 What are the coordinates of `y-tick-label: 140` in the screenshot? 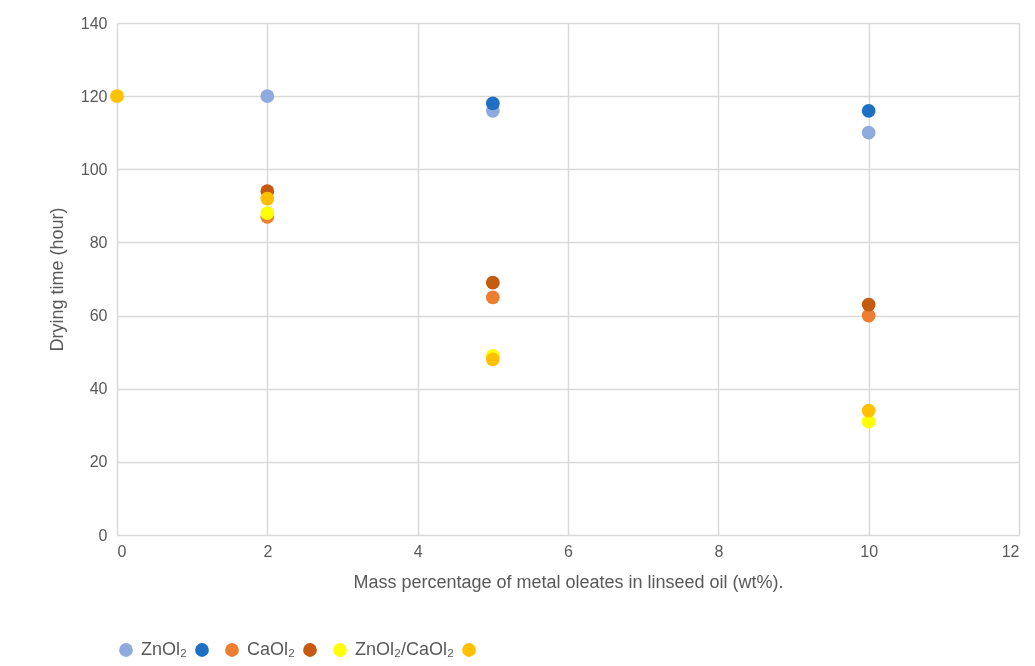 It's located at (94, 23).